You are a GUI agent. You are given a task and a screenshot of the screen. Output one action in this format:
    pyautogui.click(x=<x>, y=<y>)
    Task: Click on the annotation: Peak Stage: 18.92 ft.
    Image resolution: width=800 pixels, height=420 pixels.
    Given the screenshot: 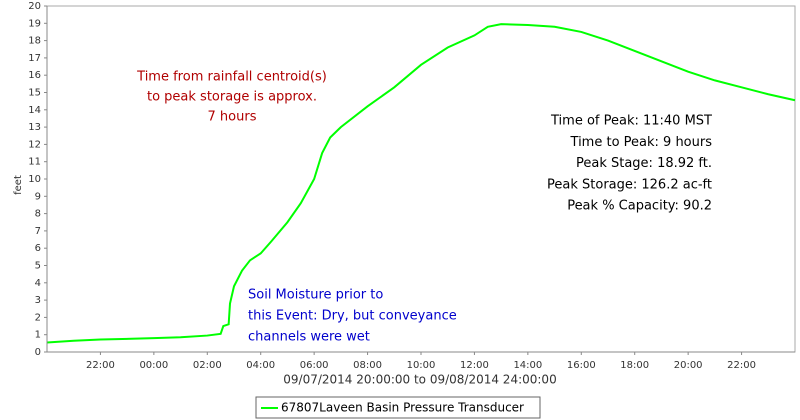 What is the action you would take?
    pyautogui.click(x=644, y=163)
    